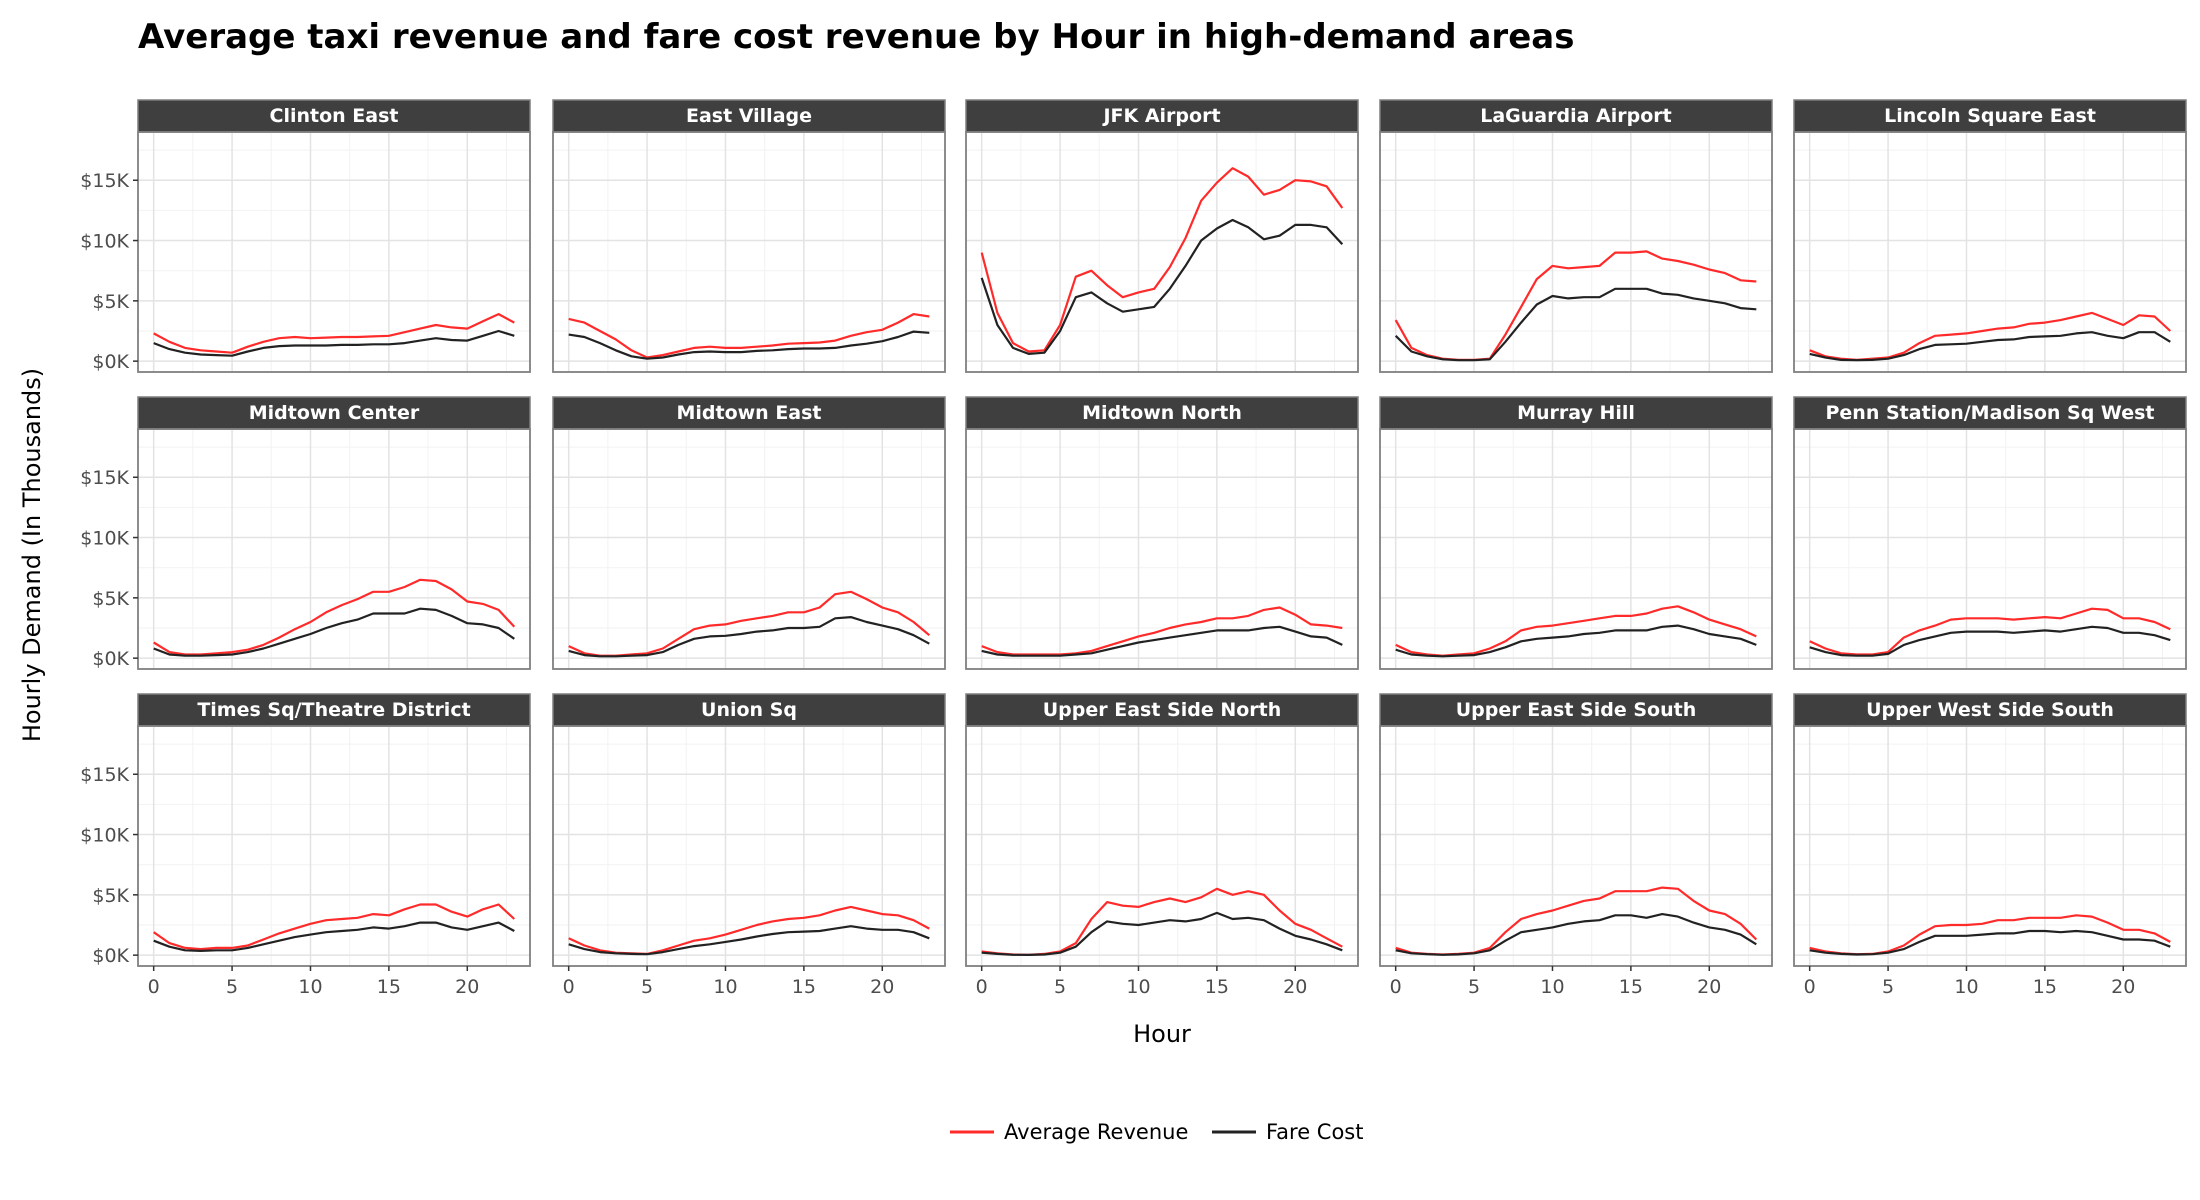 This screenshot has height=1200, width=2200. I want to click on facet-label: Midtown Center, so click(334, 413).